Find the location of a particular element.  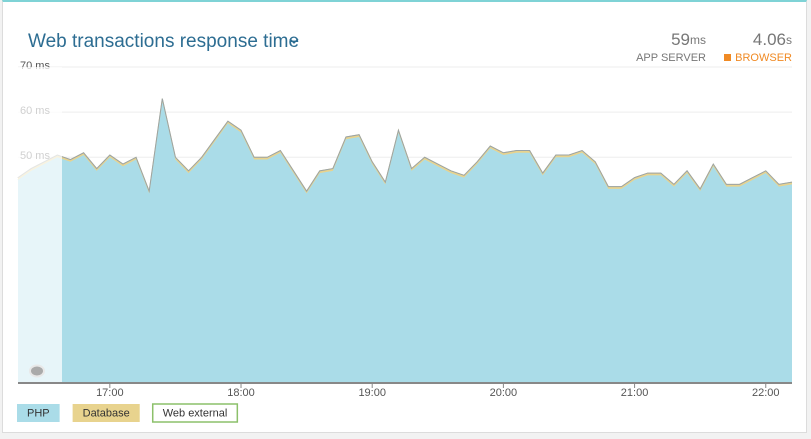

summary-number: 59 is located at coordinates (680, 39).